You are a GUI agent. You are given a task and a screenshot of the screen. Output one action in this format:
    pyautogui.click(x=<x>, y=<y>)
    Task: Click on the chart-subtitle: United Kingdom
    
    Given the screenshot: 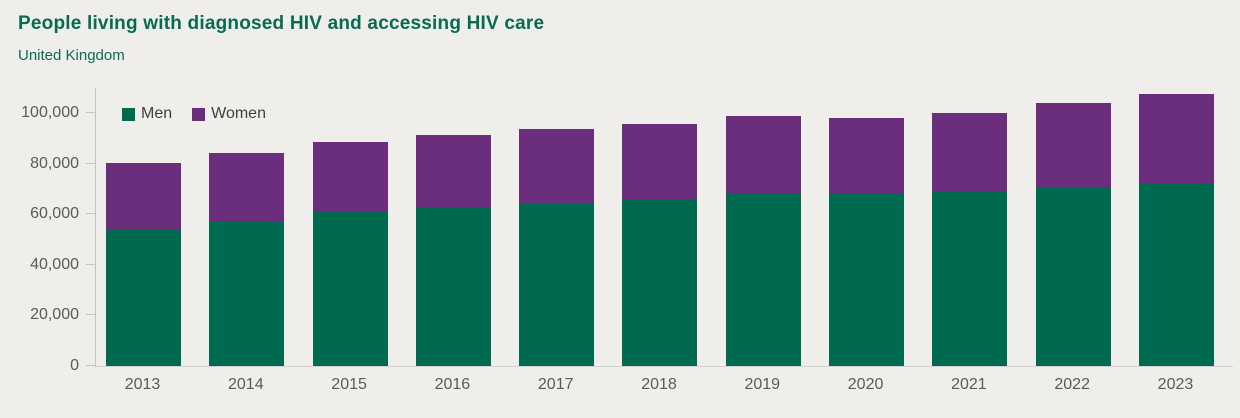 What is the action you would take?
    pyautogui.click(x=71, y=55)
    